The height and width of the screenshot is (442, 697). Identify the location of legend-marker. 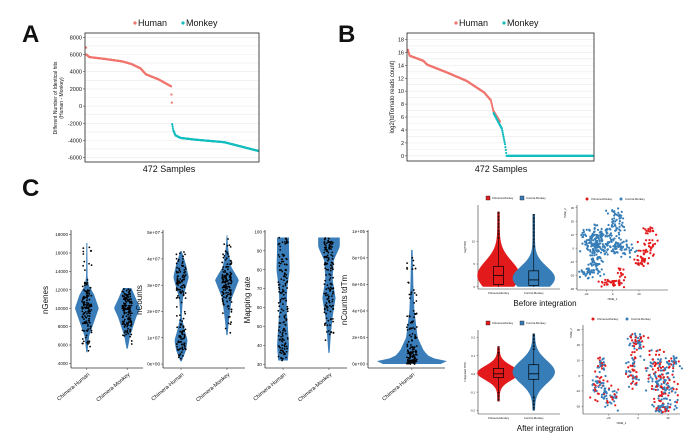
(627, 319).